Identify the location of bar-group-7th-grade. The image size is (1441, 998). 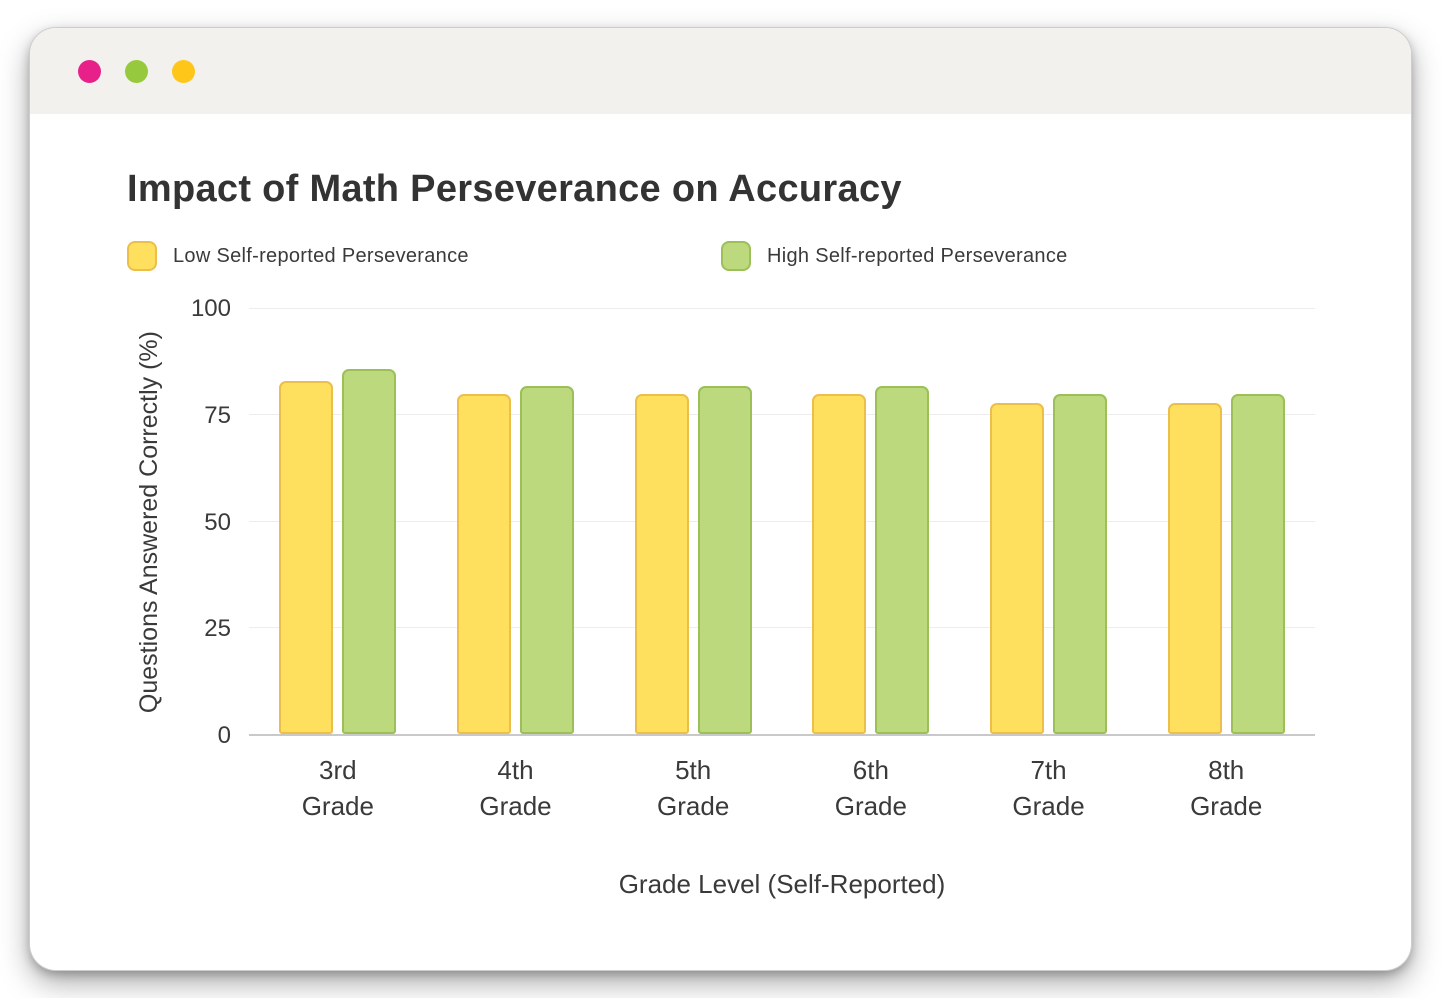
(1049, 521).